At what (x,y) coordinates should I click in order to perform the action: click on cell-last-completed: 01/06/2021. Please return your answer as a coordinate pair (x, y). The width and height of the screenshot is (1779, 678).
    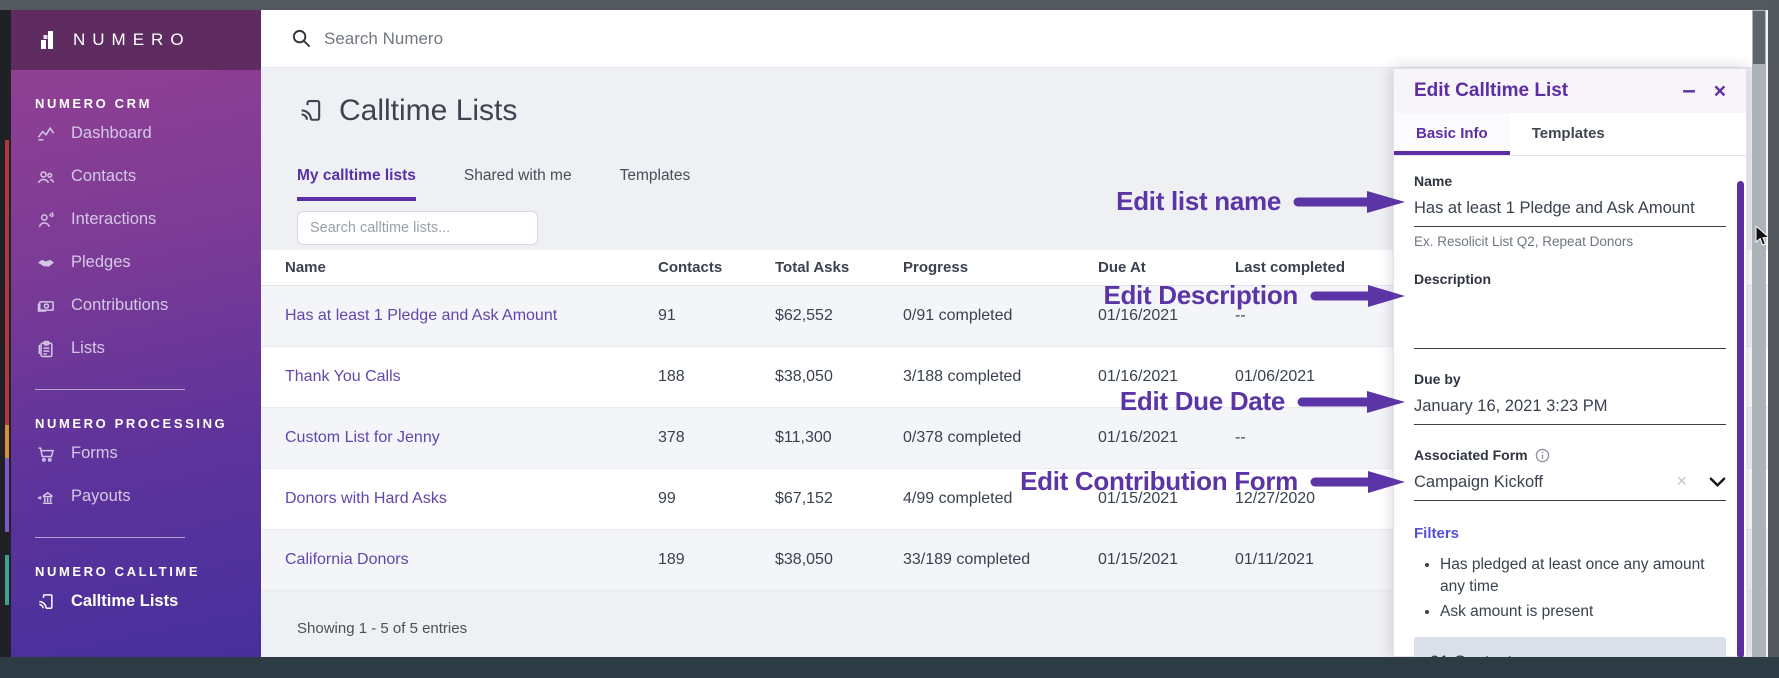
    Looking at the image, I should click on (1275, 376).